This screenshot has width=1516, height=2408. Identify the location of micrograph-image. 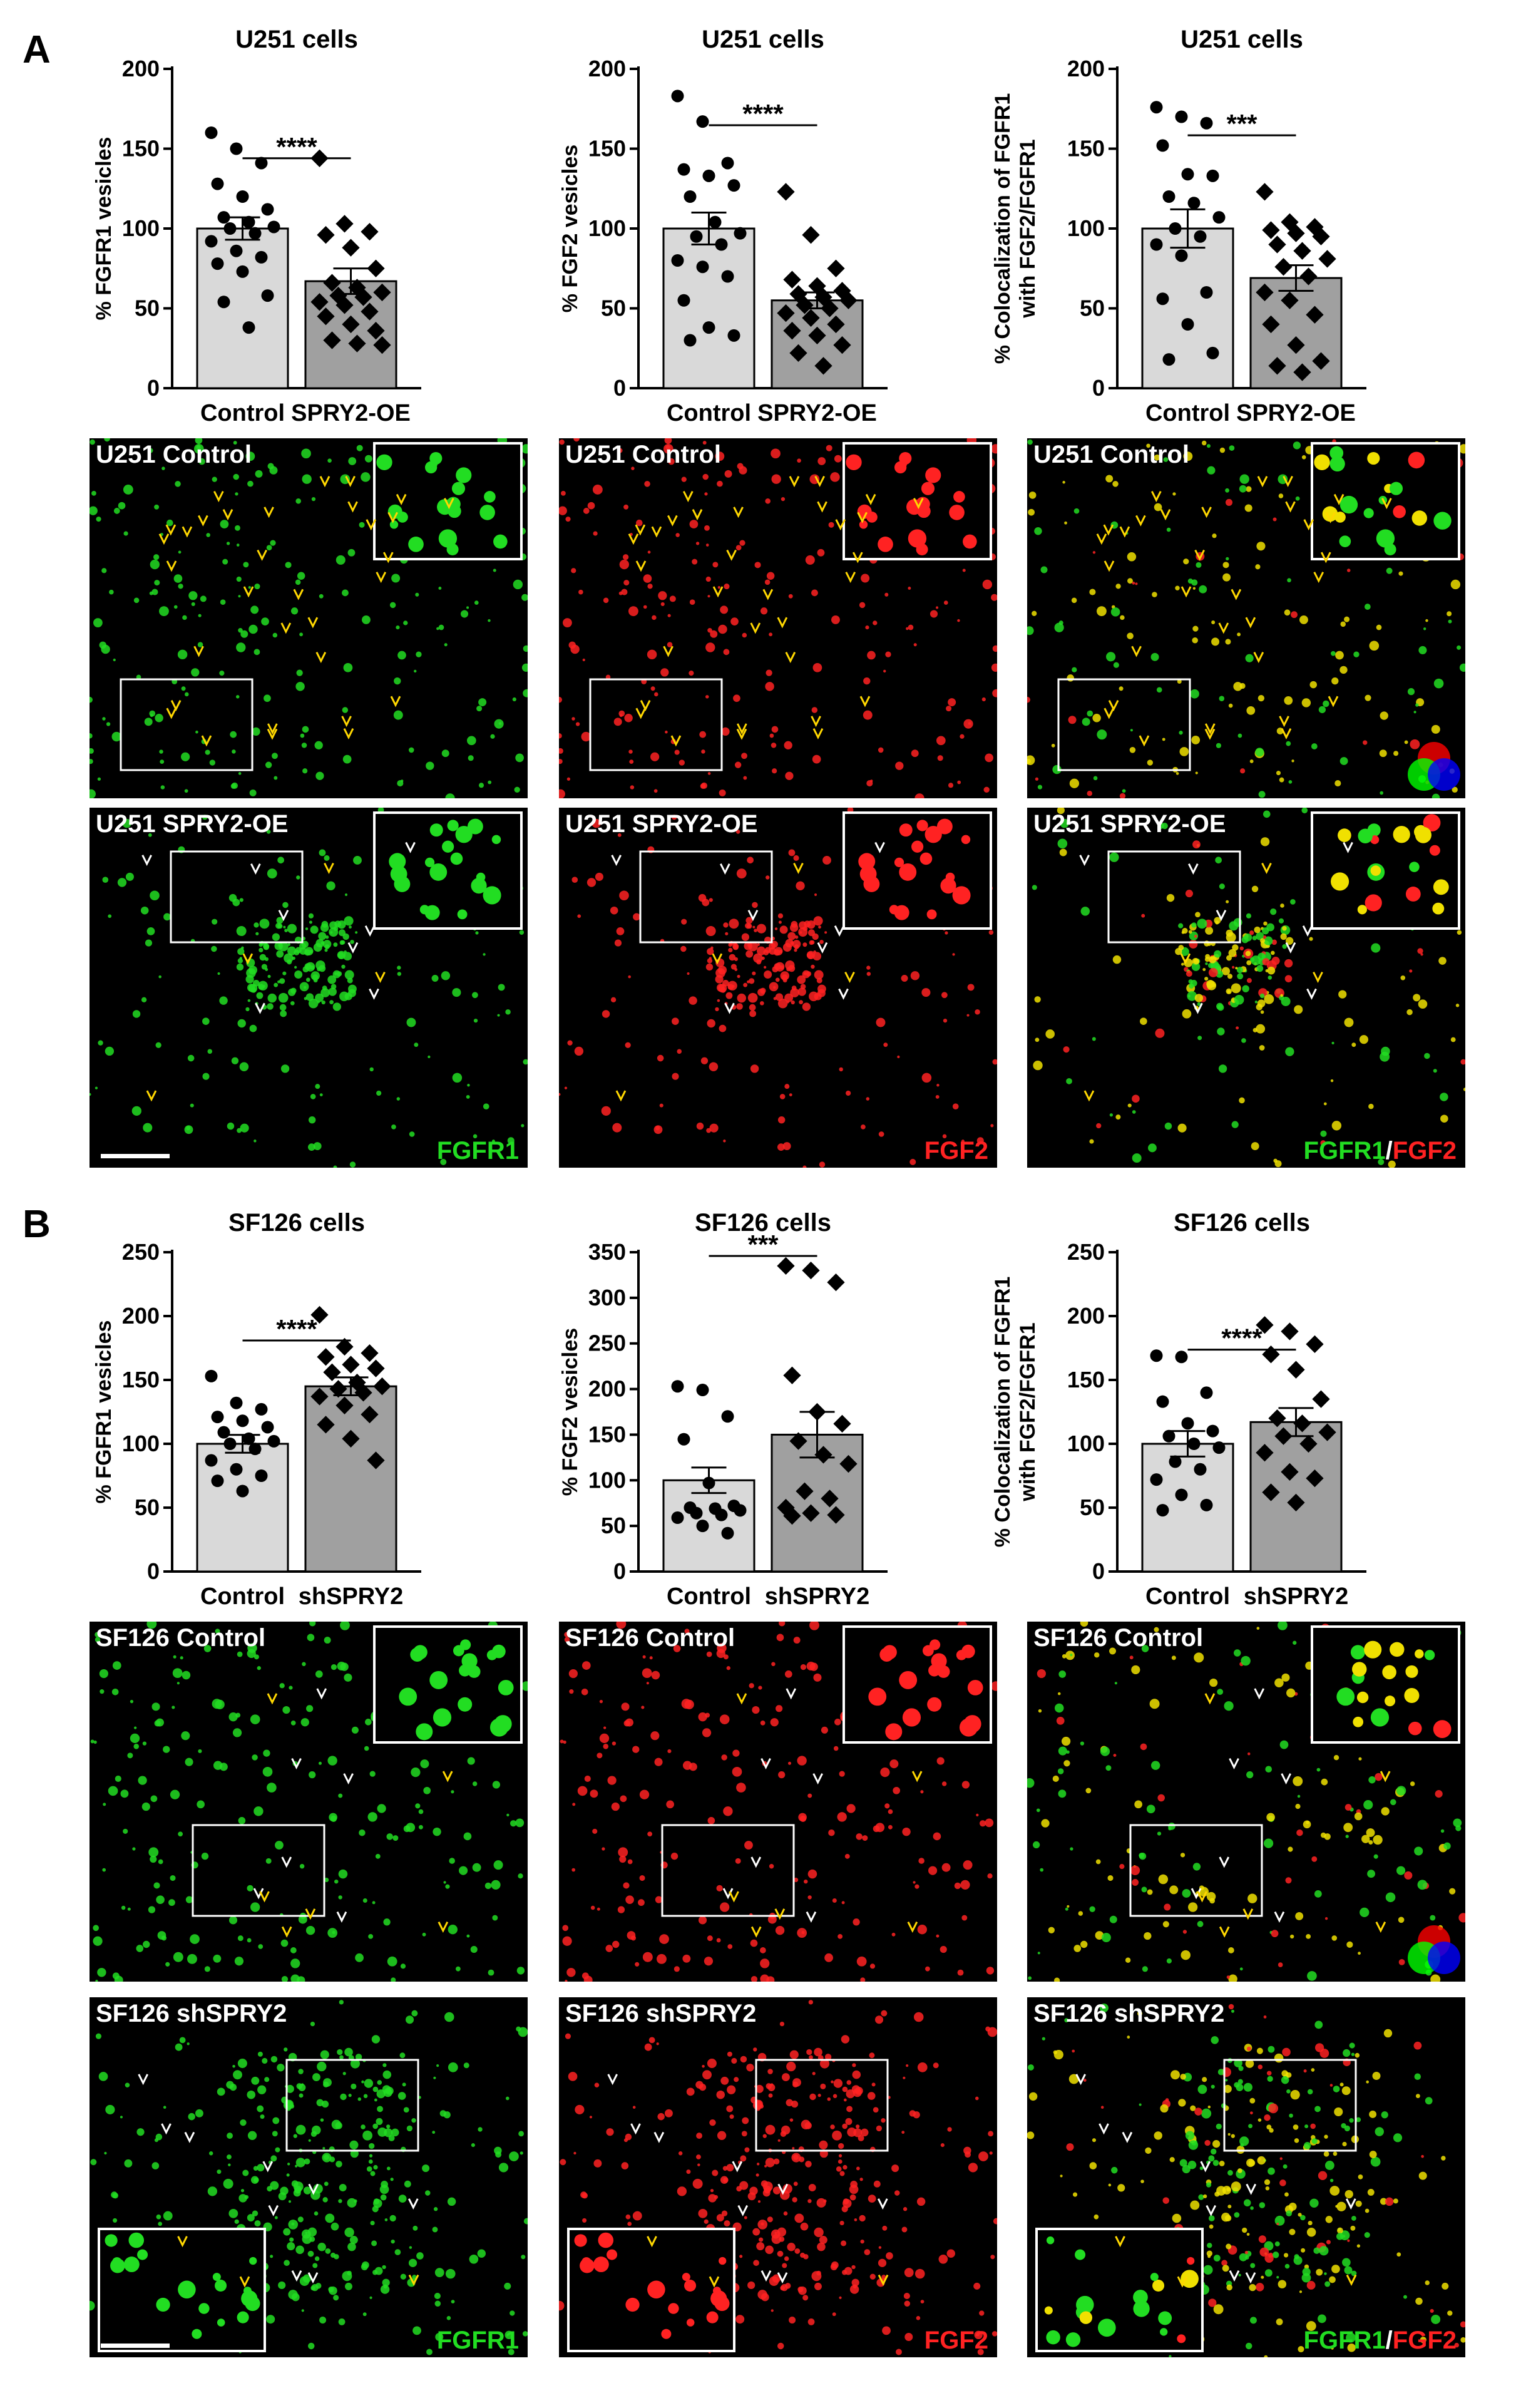
(778, 618).